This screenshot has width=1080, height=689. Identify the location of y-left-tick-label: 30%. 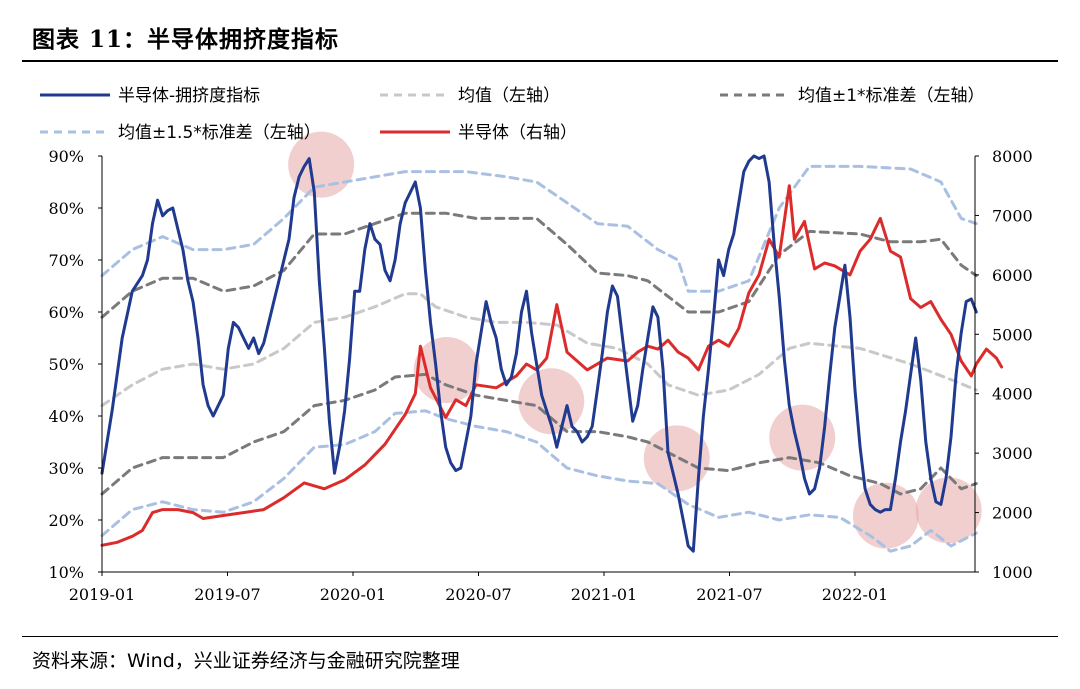
(66, 468).